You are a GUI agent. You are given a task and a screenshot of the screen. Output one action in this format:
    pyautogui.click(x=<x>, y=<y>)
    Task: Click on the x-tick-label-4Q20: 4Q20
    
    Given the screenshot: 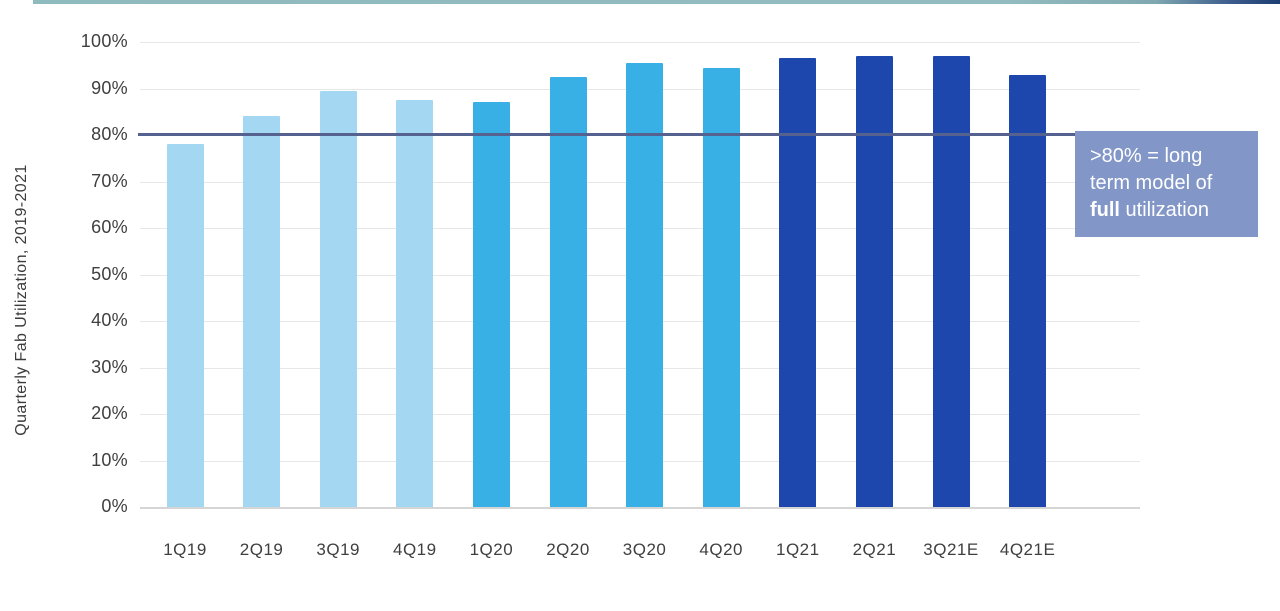 What is the action you would take?
    pyautogui.click(x=721, y=549)
    